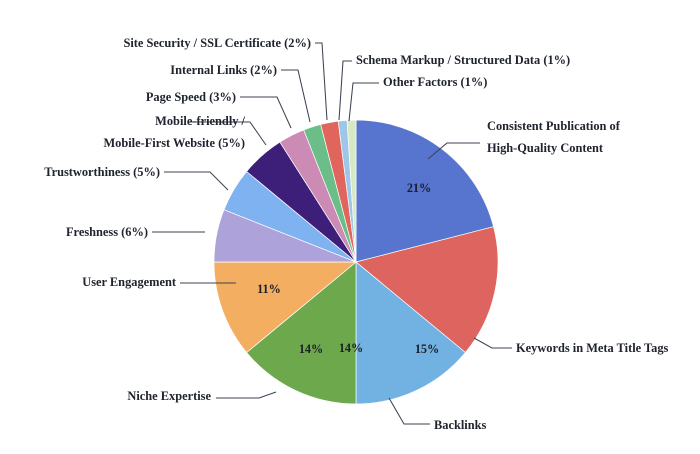 The height and width of the screenshot is (454, 700). I want to click on slice-label: Internal Links (2%), so click(223, 70).